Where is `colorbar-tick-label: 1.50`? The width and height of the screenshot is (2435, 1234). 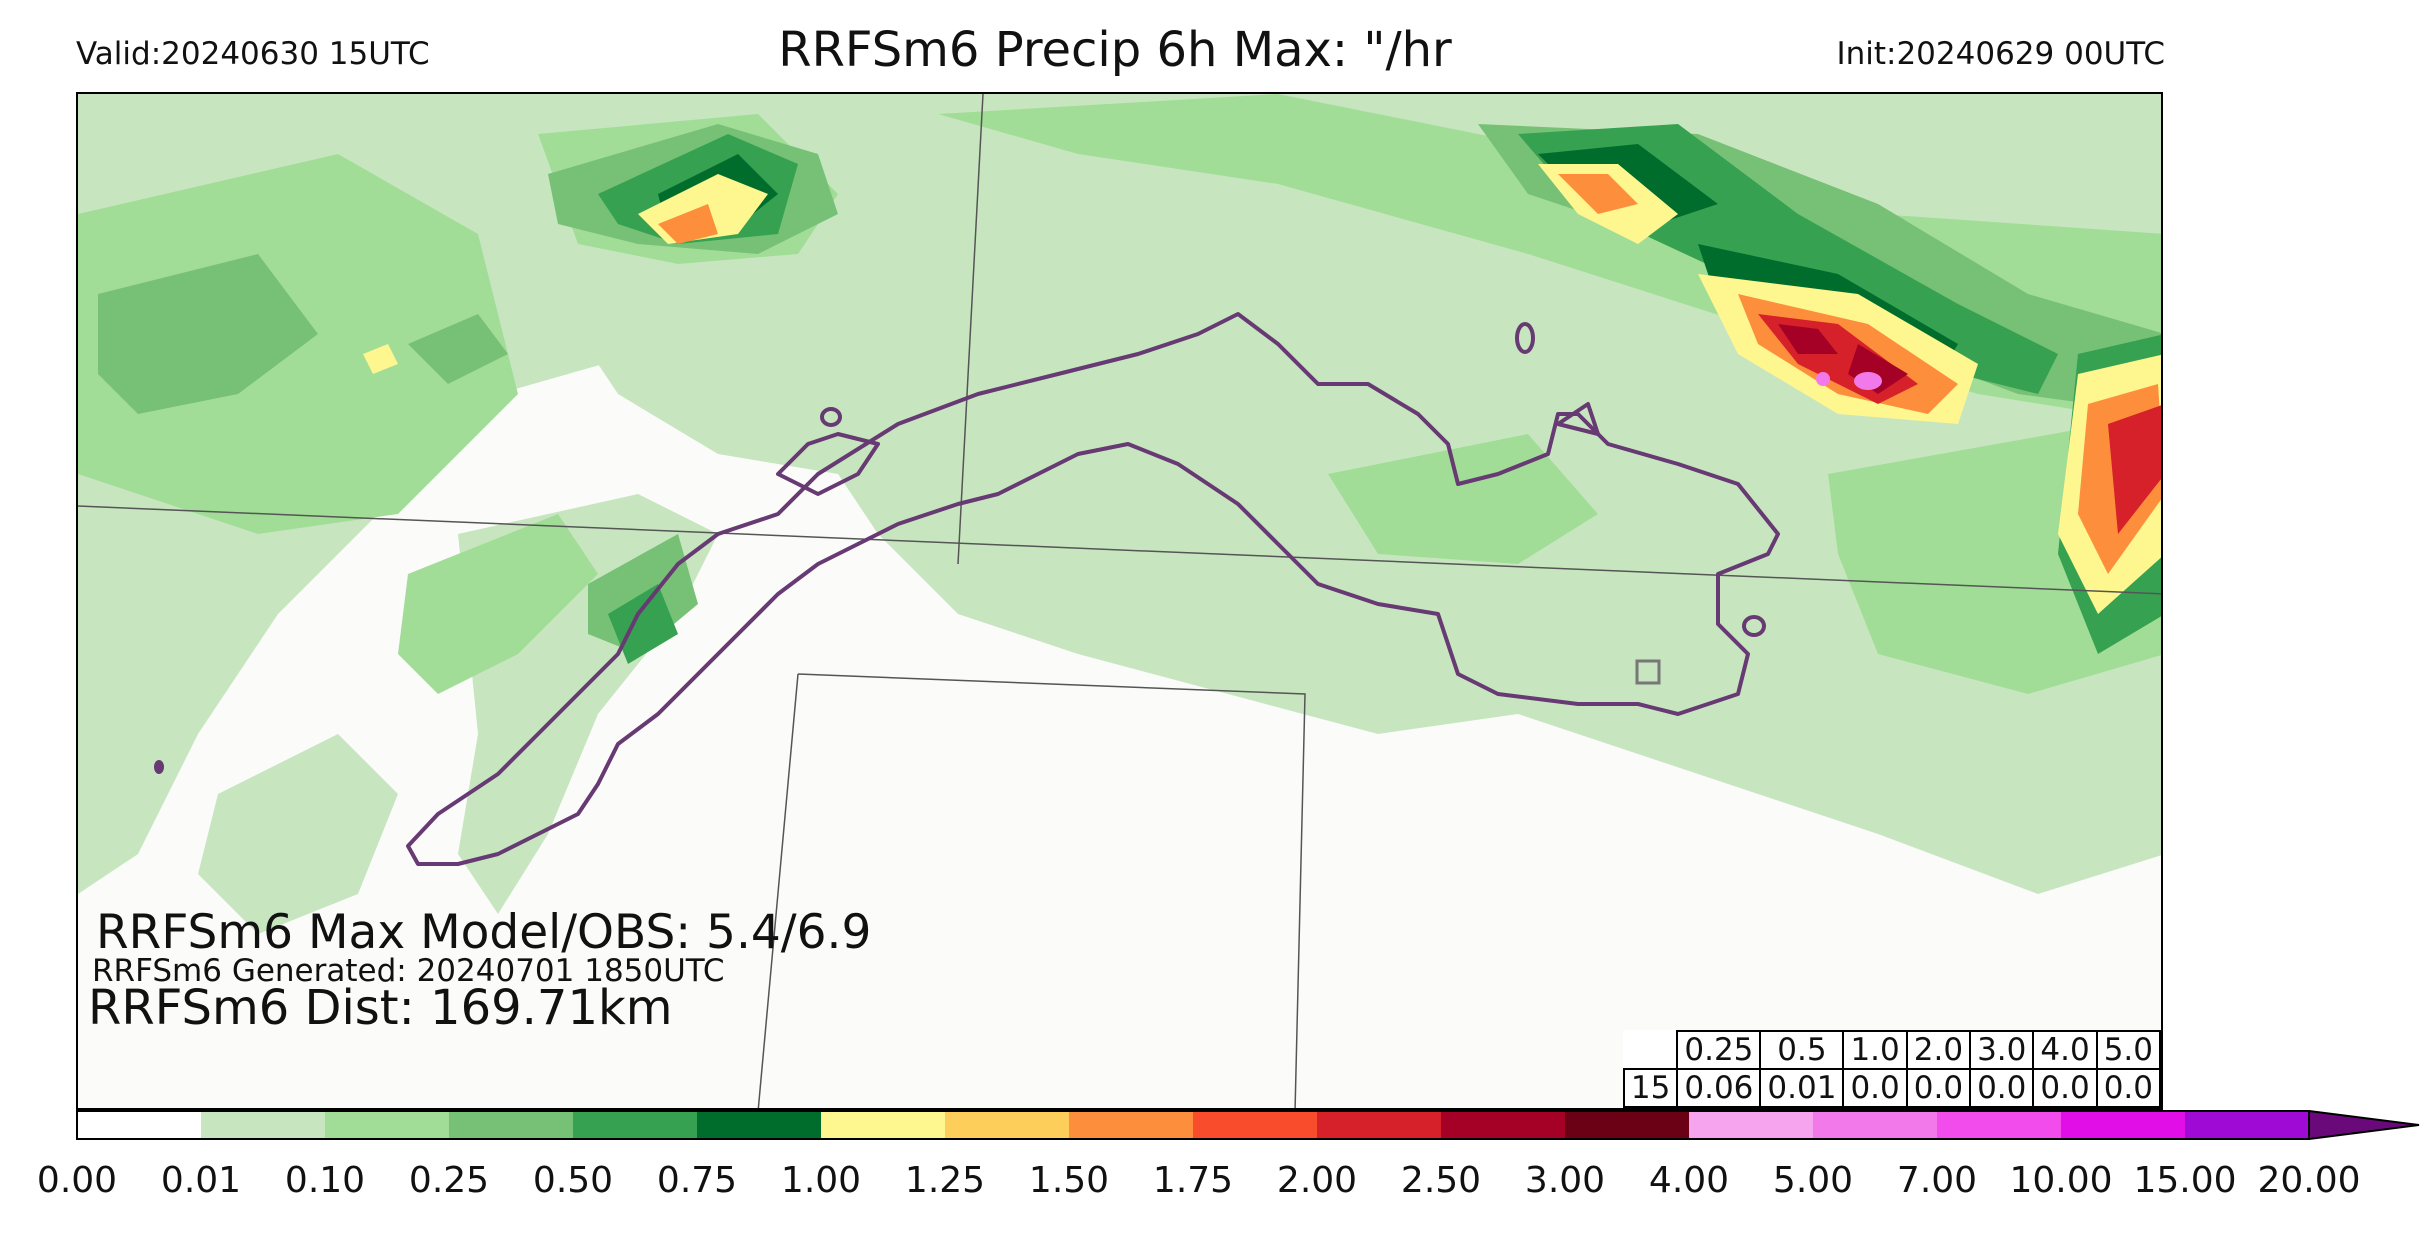 colorbar-tick-label: 1.50 is located at coordinates (1069, 1180).